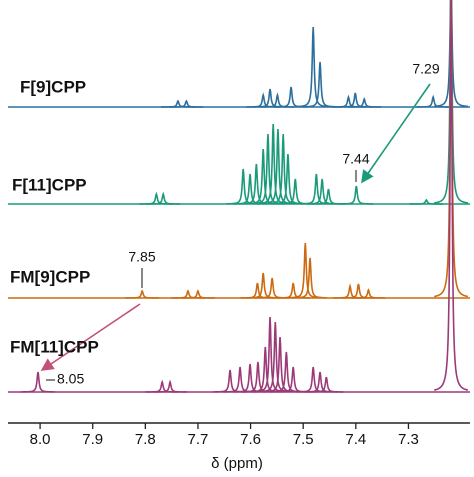 This screenshot has height=477, width=474. Describe the element at coordinates (145, 439) in the screenshot. I see `x-tick-label: 7.8` at that location.